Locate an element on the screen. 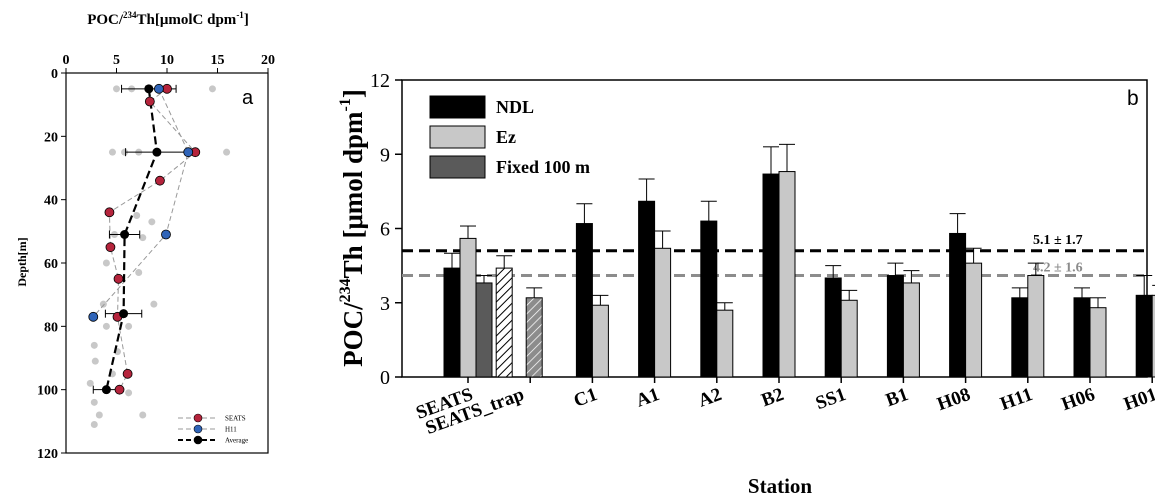  panel-b-x-tick-label: C1 is located at coordinates (585, 398).